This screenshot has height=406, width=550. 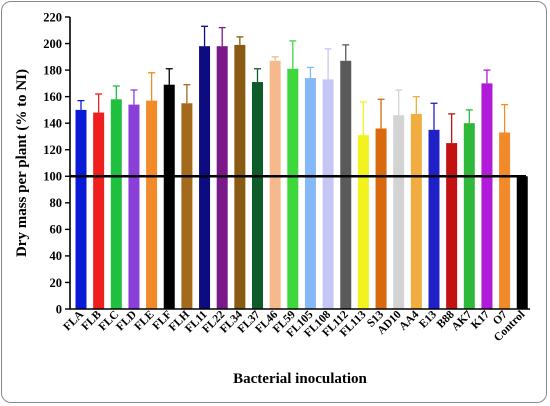 What do you see at coordinates (480, 319) in the screenshot?
I see `x-tick-label-K17: K17` at bounding box center [480, 319].